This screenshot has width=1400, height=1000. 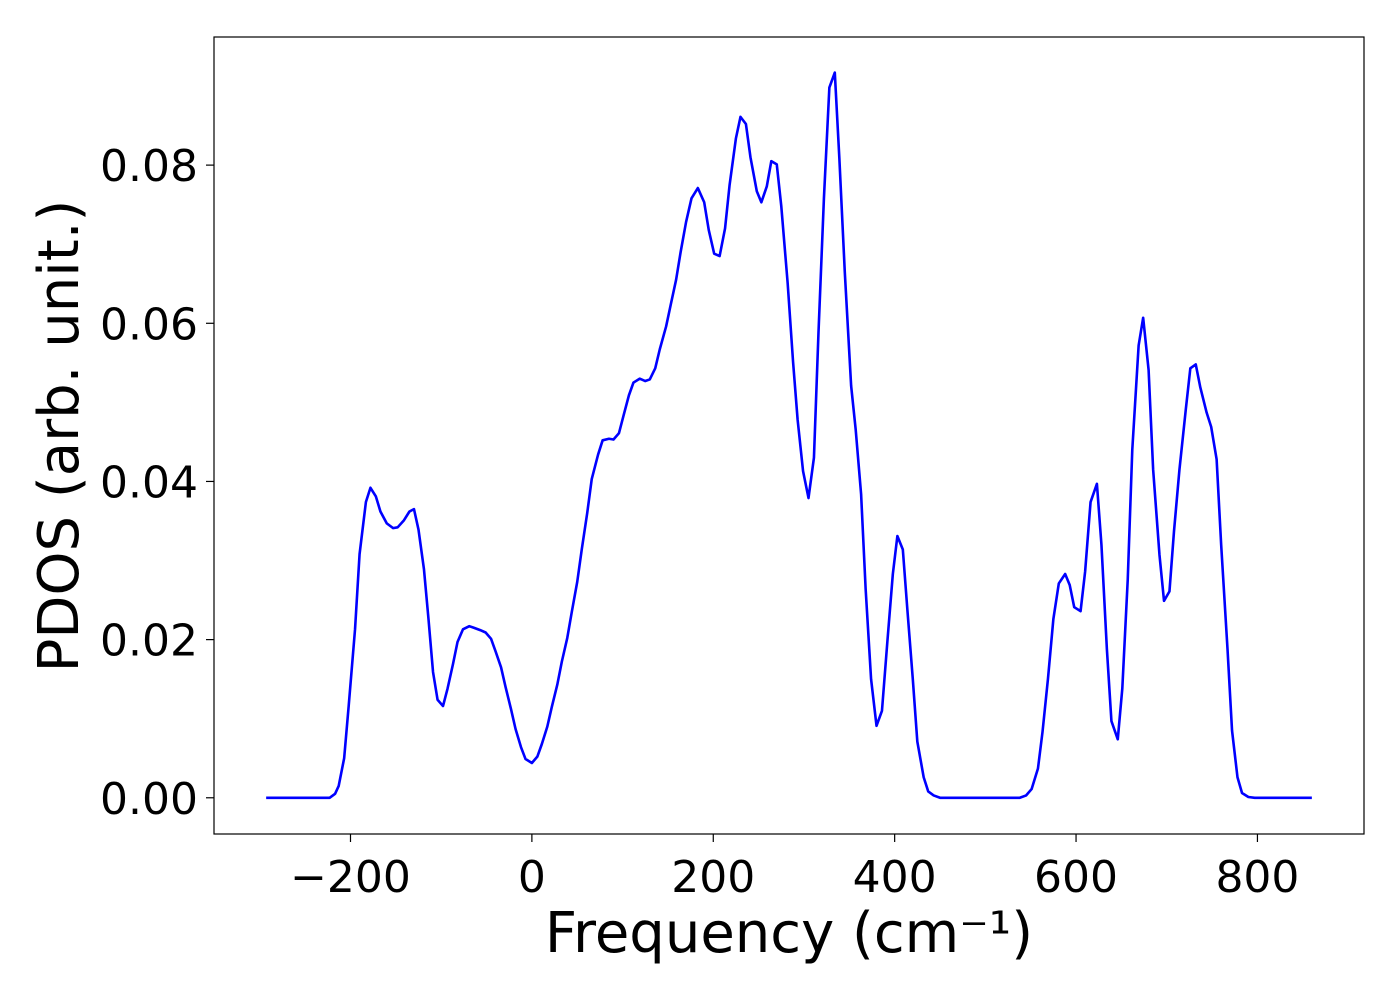 I want to click on x-tick-label: 800, so click(x=1257, y=877).